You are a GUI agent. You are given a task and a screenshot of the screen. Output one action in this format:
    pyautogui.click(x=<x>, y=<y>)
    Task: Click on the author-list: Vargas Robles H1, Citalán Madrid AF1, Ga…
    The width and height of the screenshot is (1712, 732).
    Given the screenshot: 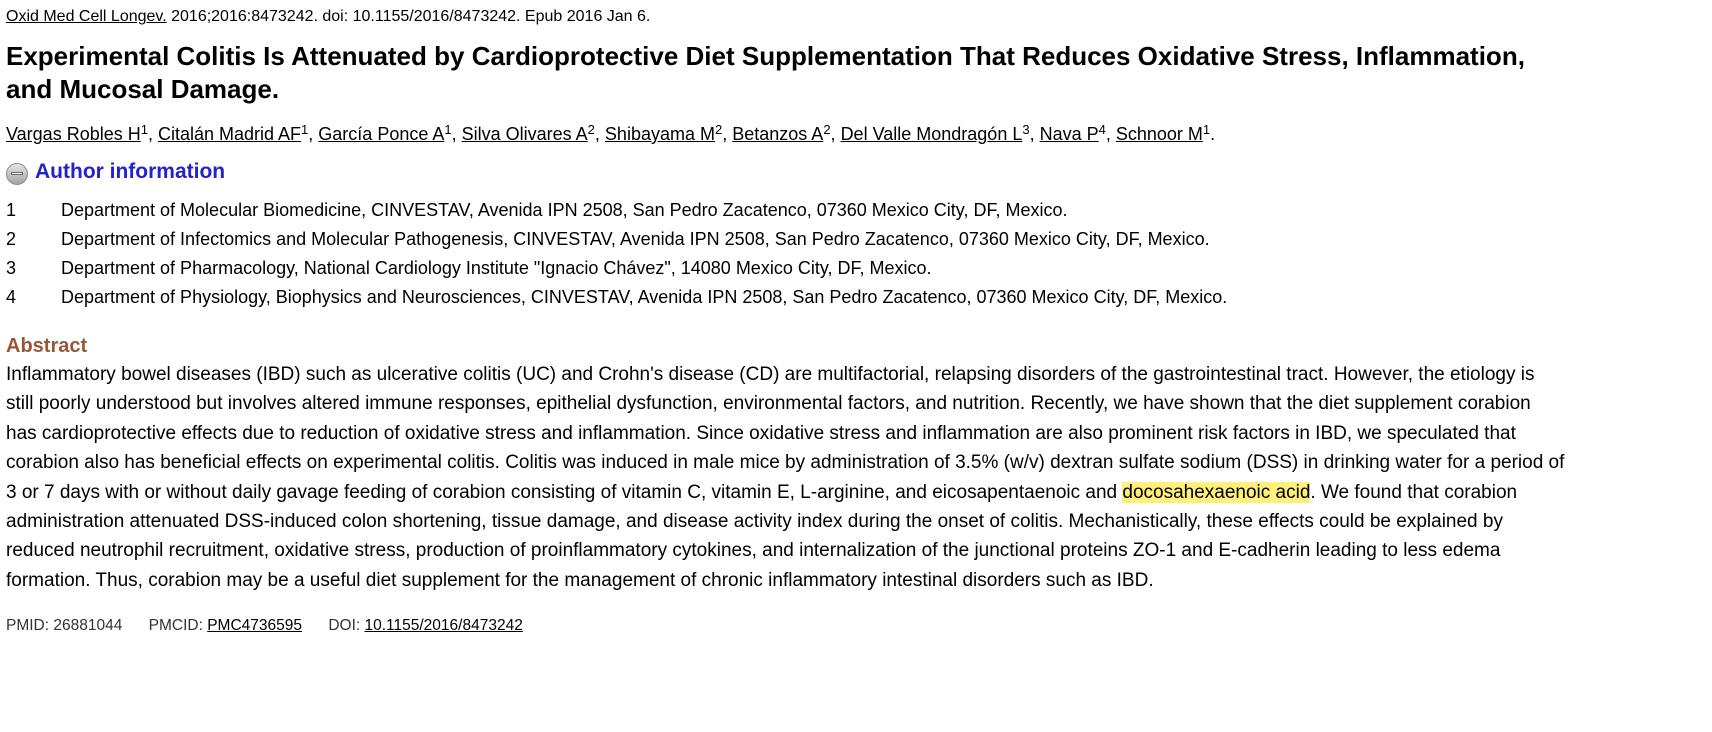 What is the action you would take?
    pyautogui.click(x=611, y=133)
    